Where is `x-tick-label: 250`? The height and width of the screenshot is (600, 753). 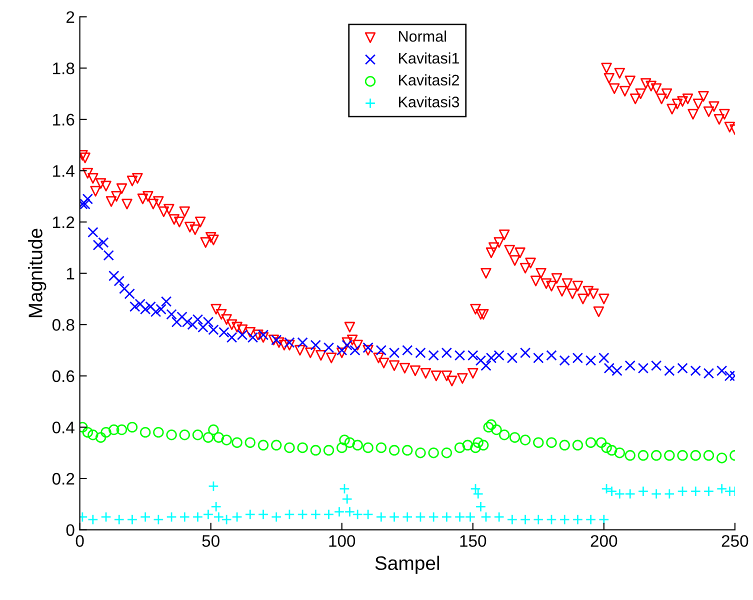
x-tick-label: 250 is located at coordinates (735, 541).